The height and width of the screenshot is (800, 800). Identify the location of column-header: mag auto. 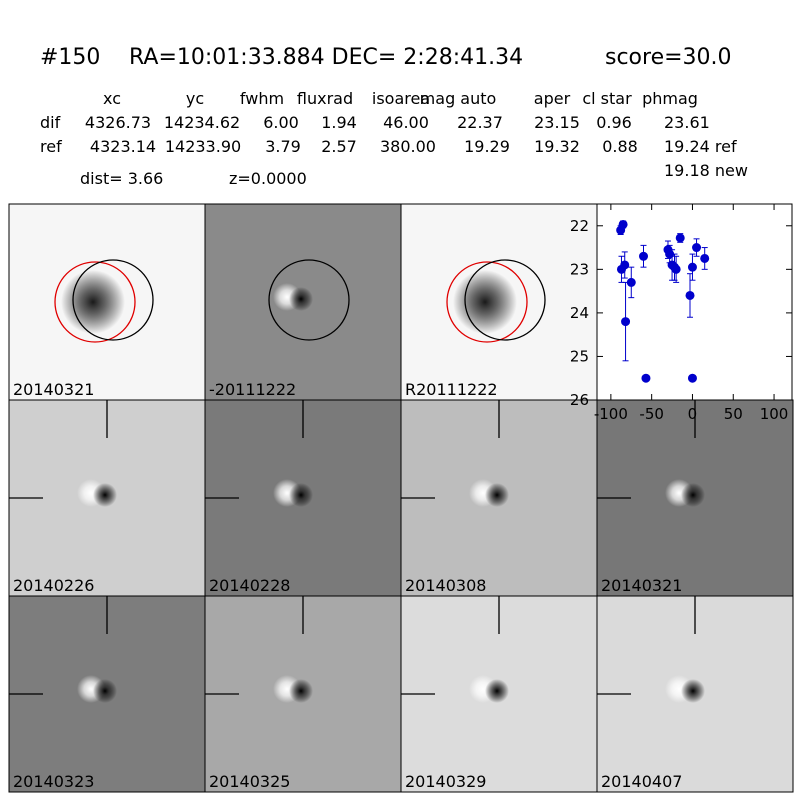
(458, 98).